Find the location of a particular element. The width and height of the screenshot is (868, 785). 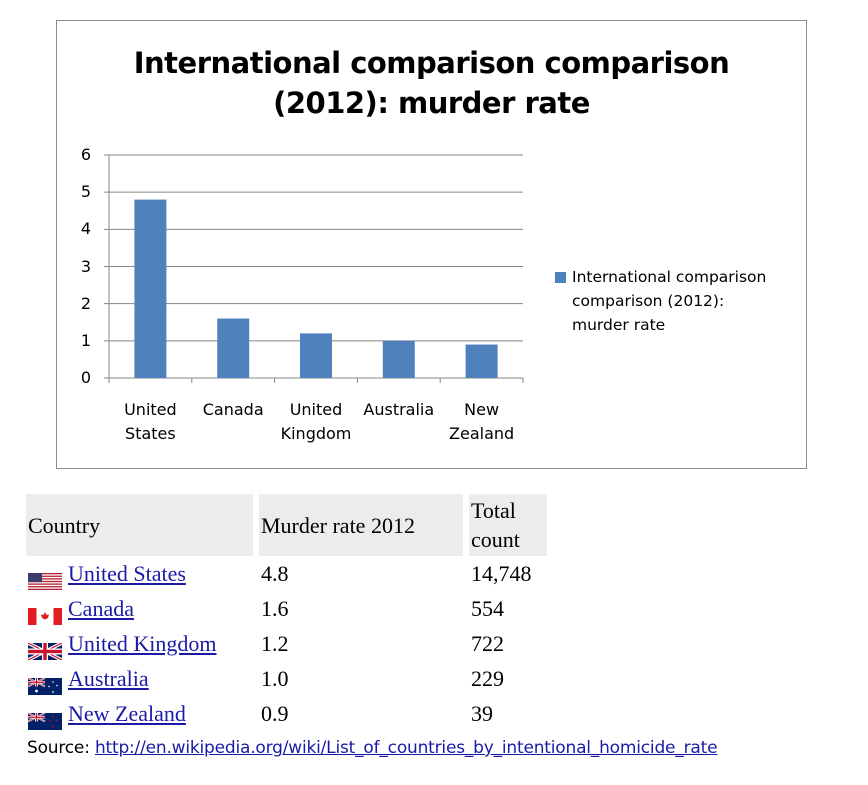

y-tick-label: 3 is located at coordinates (85, 266).